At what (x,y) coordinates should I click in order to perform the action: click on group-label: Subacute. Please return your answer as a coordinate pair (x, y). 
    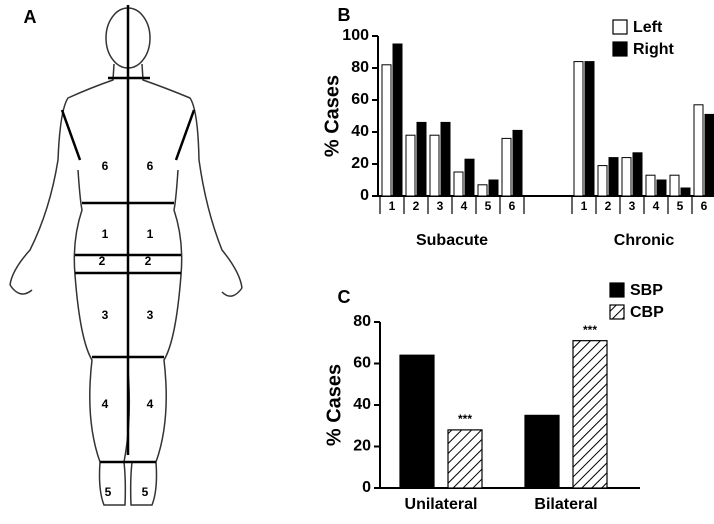
    Looking at the image, I should click on (452, 240).